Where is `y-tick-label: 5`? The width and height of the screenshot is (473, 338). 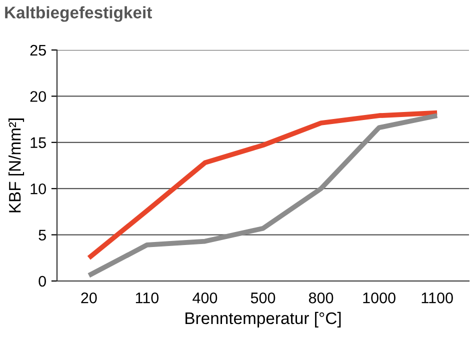
y-tick-label: 5 is located at coordinates (42, 235).